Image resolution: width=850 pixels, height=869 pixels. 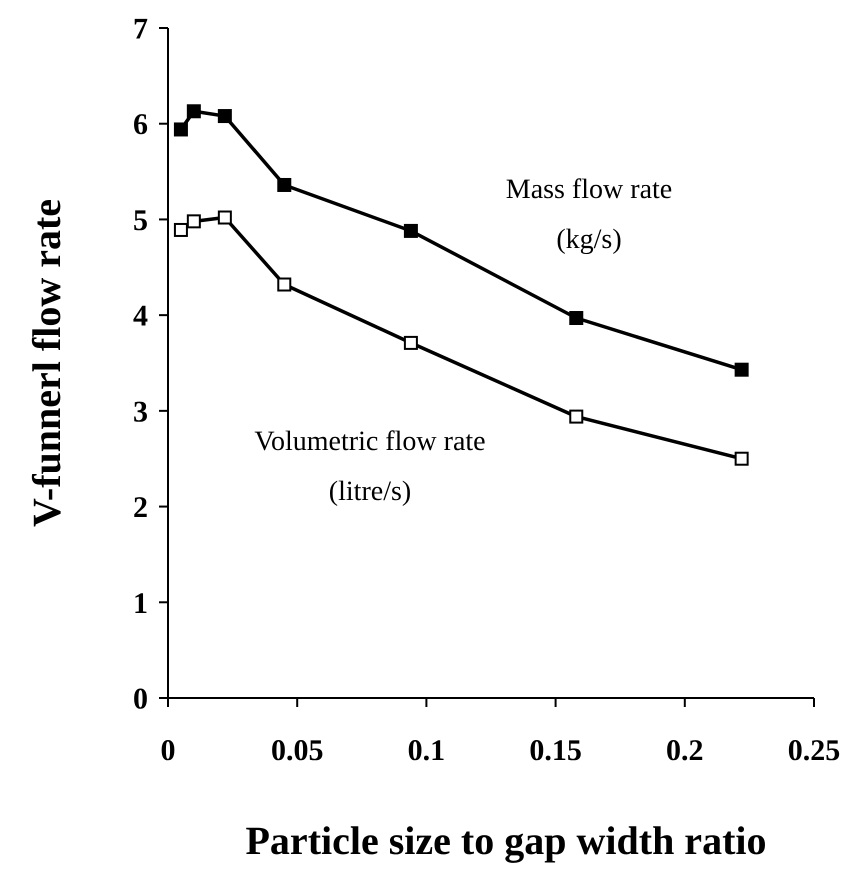 I want to click on x-tick-label: 0.2, so click(x=685, y=750).